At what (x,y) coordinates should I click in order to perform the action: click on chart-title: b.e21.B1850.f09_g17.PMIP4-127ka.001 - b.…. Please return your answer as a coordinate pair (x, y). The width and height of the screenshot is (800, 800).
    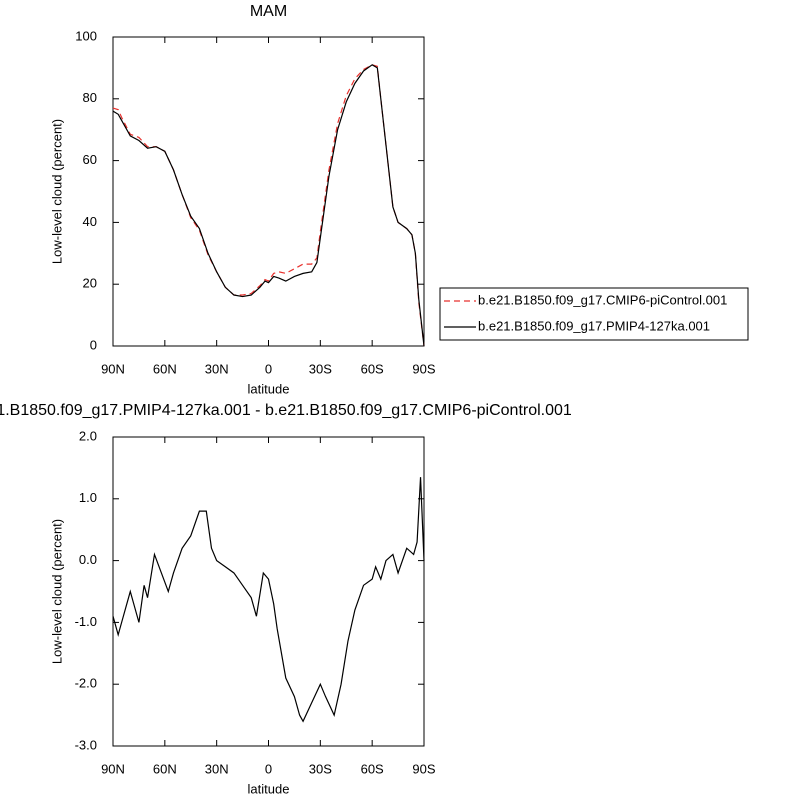
    Looking at the image, I should click on (286, 410).